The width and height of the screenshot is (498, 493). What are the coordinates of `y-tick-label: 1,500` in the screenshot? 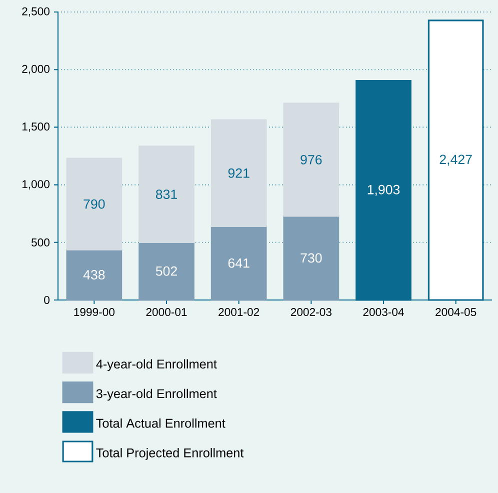 It's located at (36, 127).